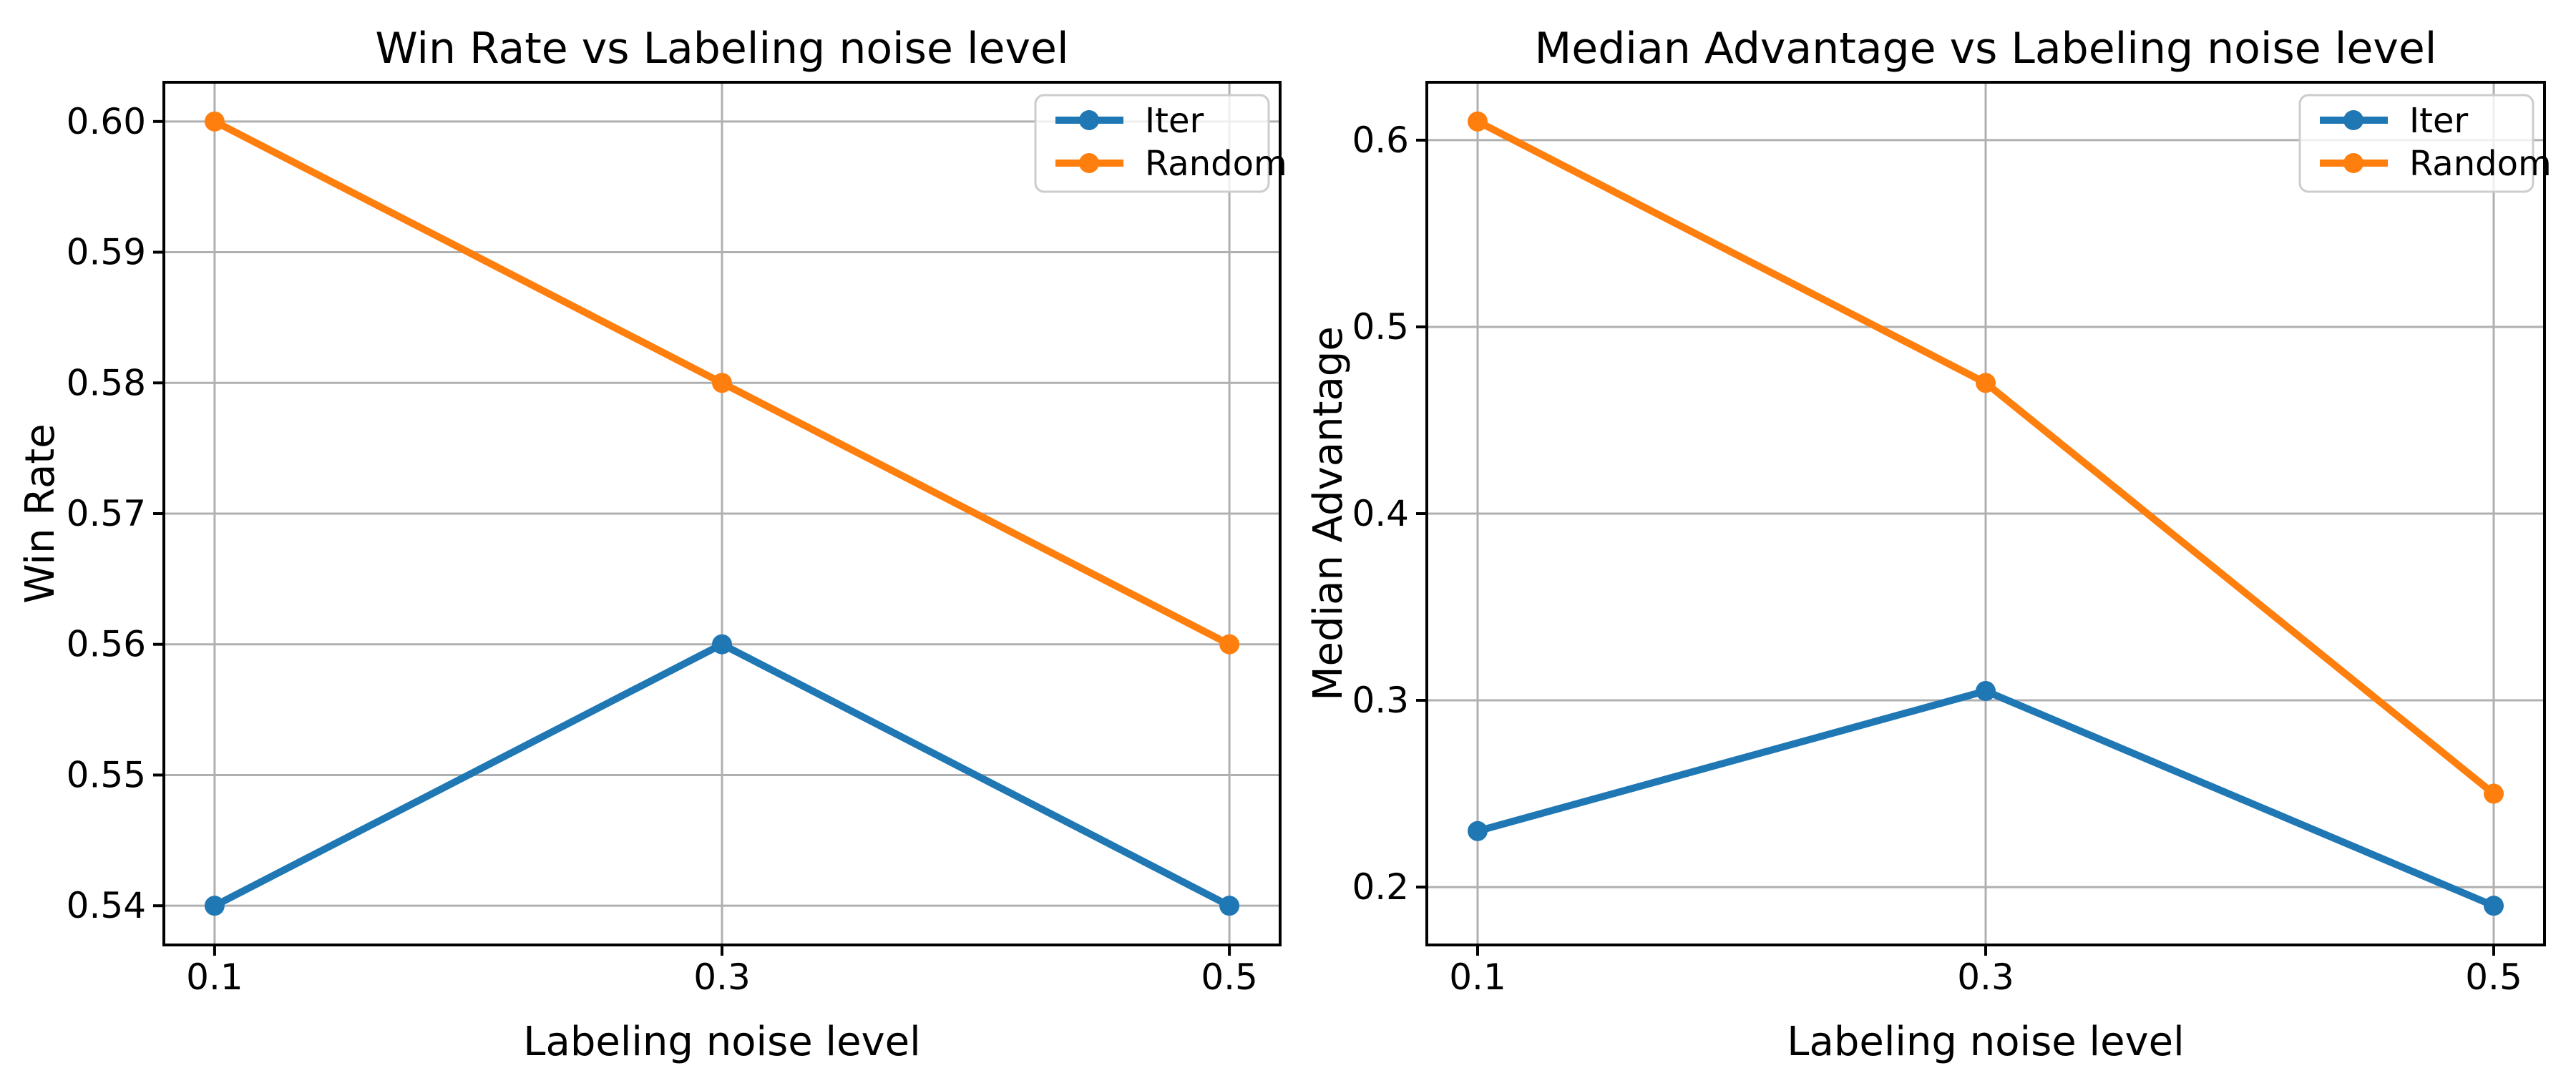 This screenshot has width=2576, height=1073. What do you see at coordinates (1986, 49) in the screenshot?
I see `chart-title: Median Advantage vs Labeling noise level` at bounding box center [1986, 49].